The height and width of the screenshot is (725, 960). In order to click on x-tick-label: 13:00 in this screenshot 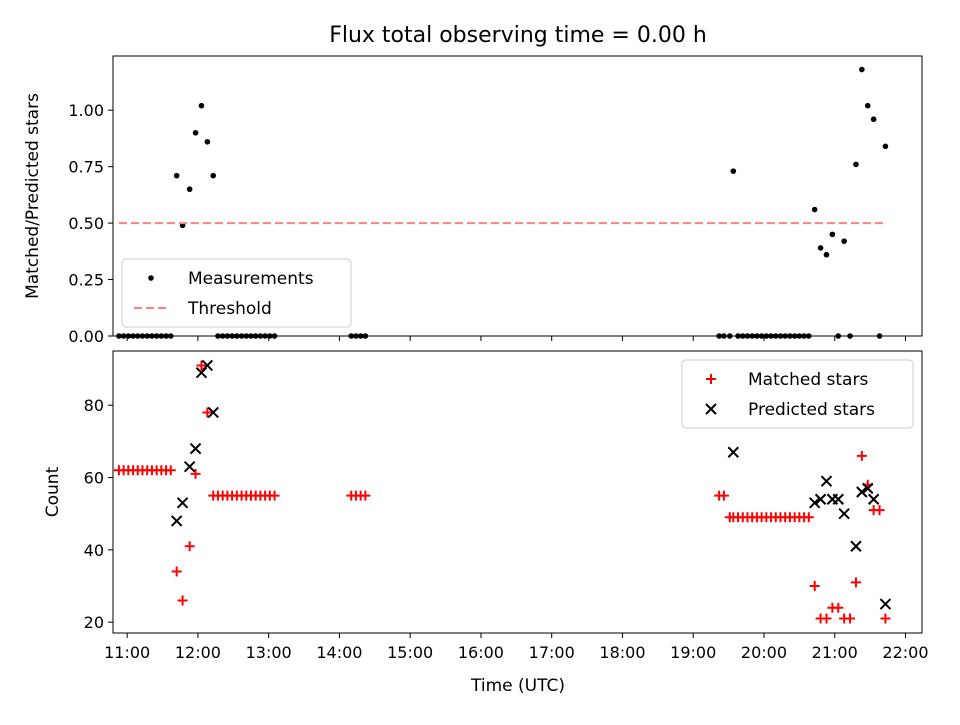, I will do `click(269, 652)`.